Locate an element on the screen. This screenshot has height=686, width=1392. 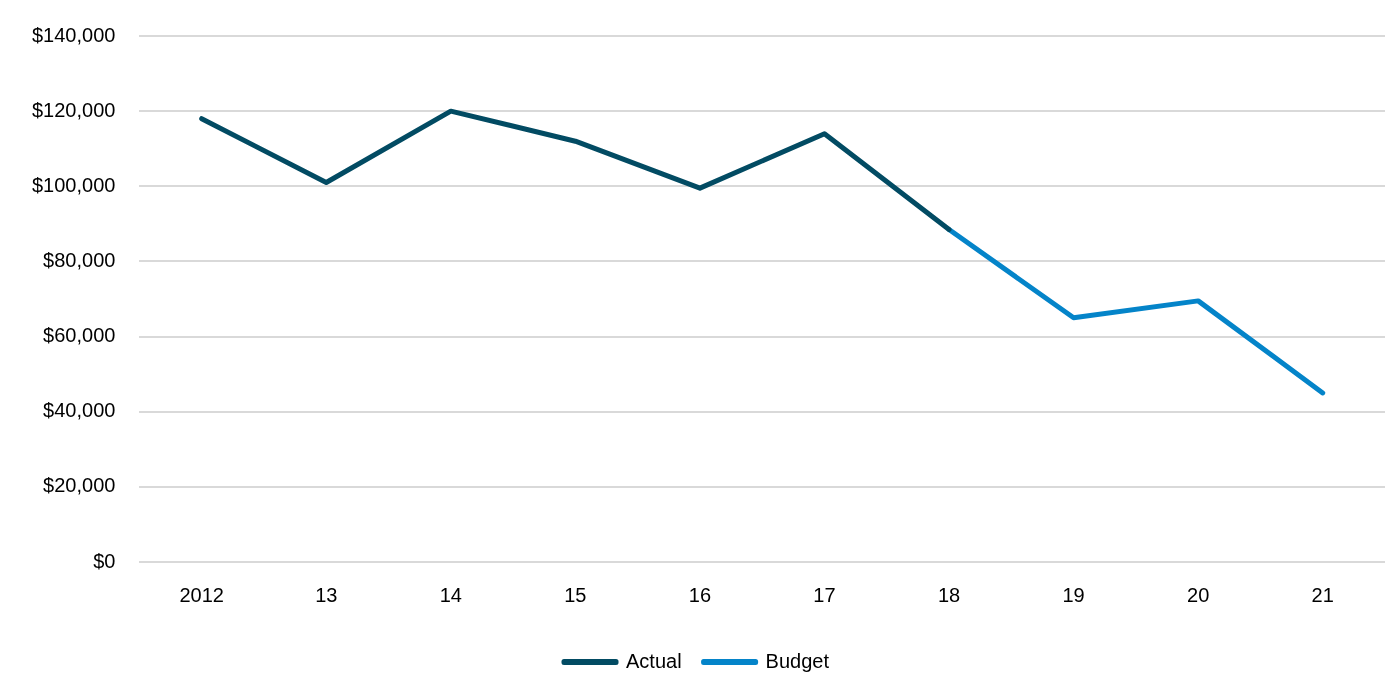
y-tick-label: $140,000 is located at coordinates (74, 34).